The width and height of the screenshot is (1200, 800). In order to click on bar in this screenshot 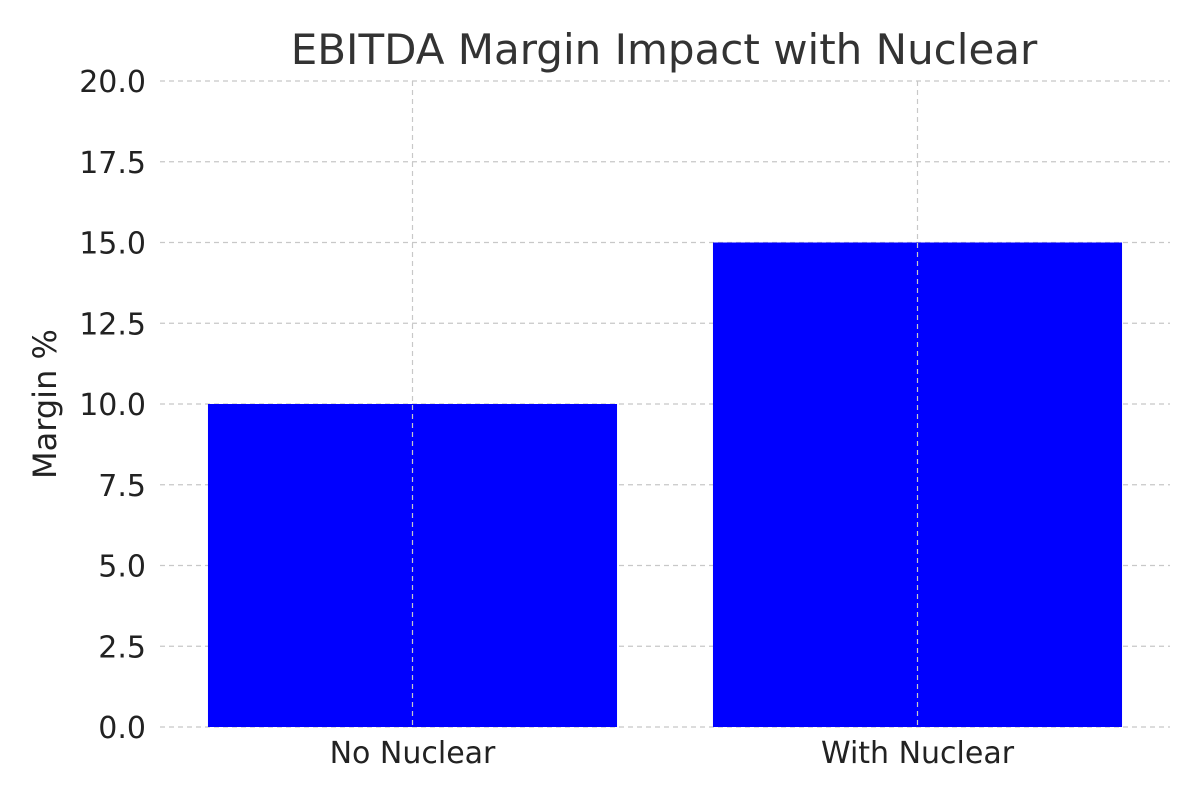, I will do `click(412, 565)`.